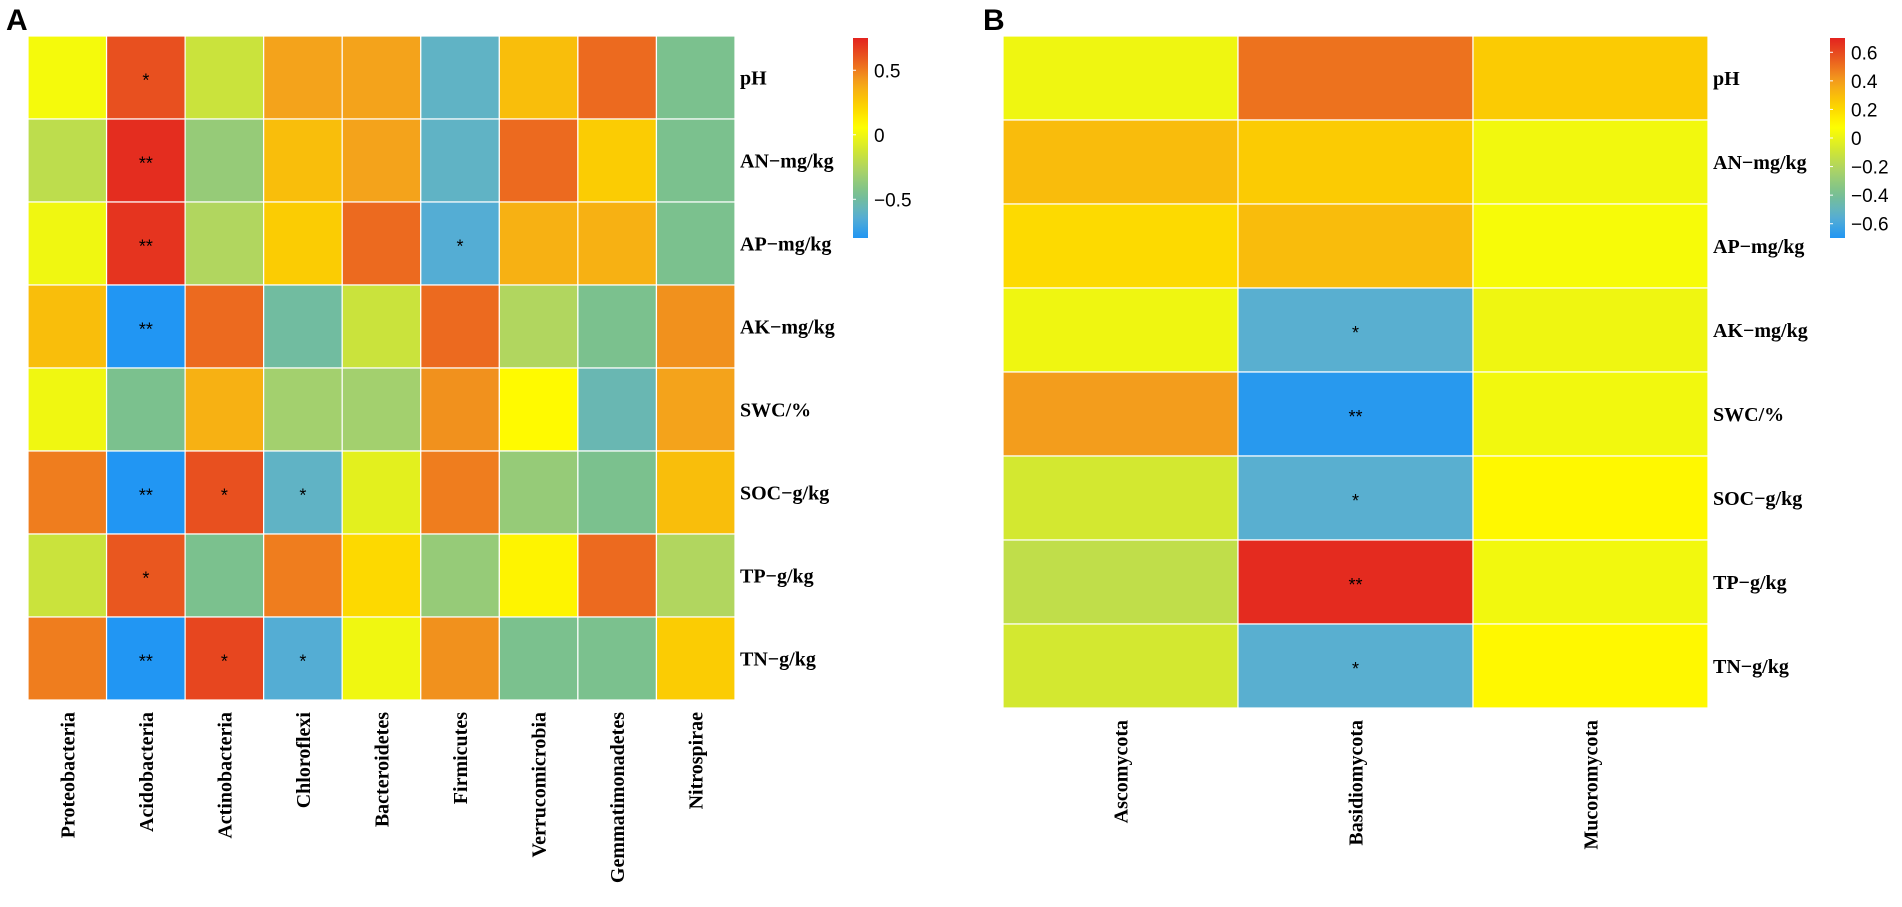 The height and width of the screenshot is (907, 1902). I want to click on color-scale-tick-label: −0.5, so click(893, 200).